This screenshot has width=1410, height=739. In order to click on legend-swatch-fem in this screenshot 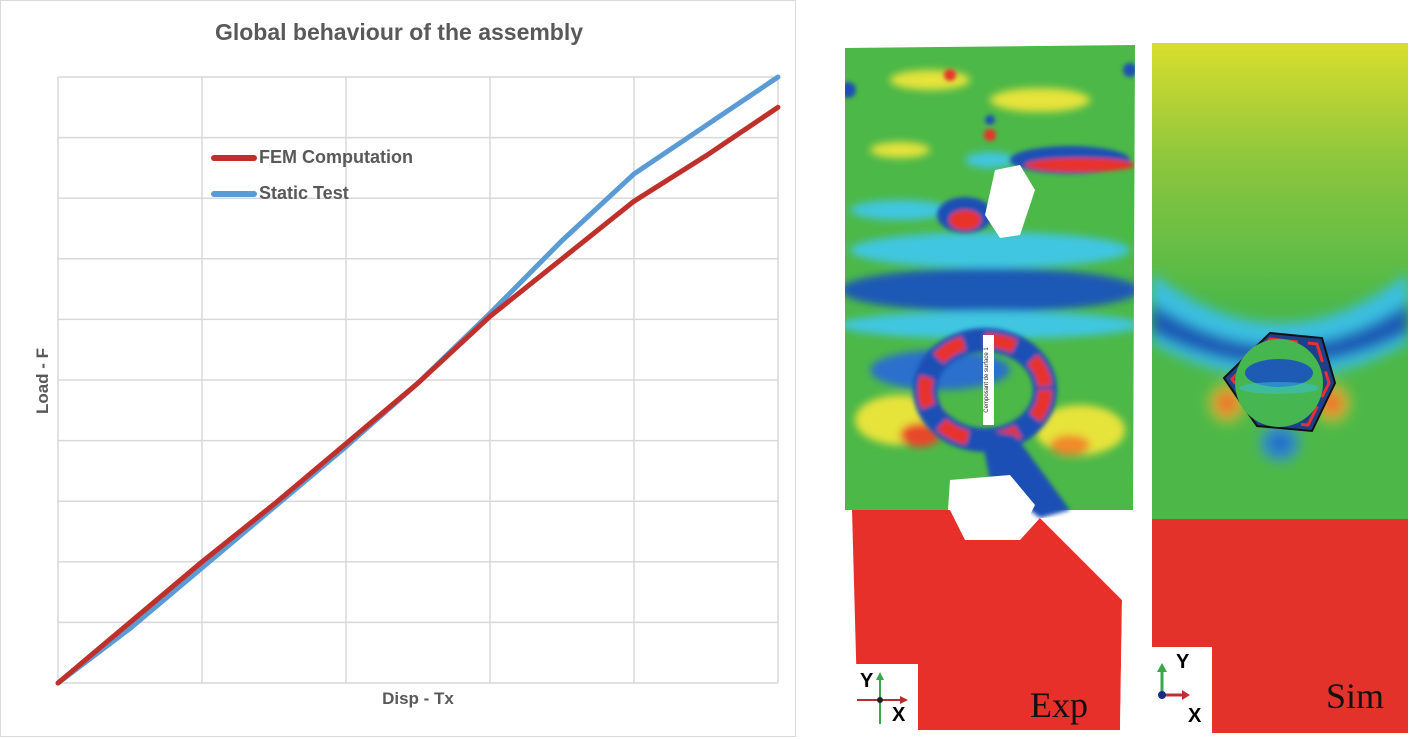, I will do `click(234, 157)`.